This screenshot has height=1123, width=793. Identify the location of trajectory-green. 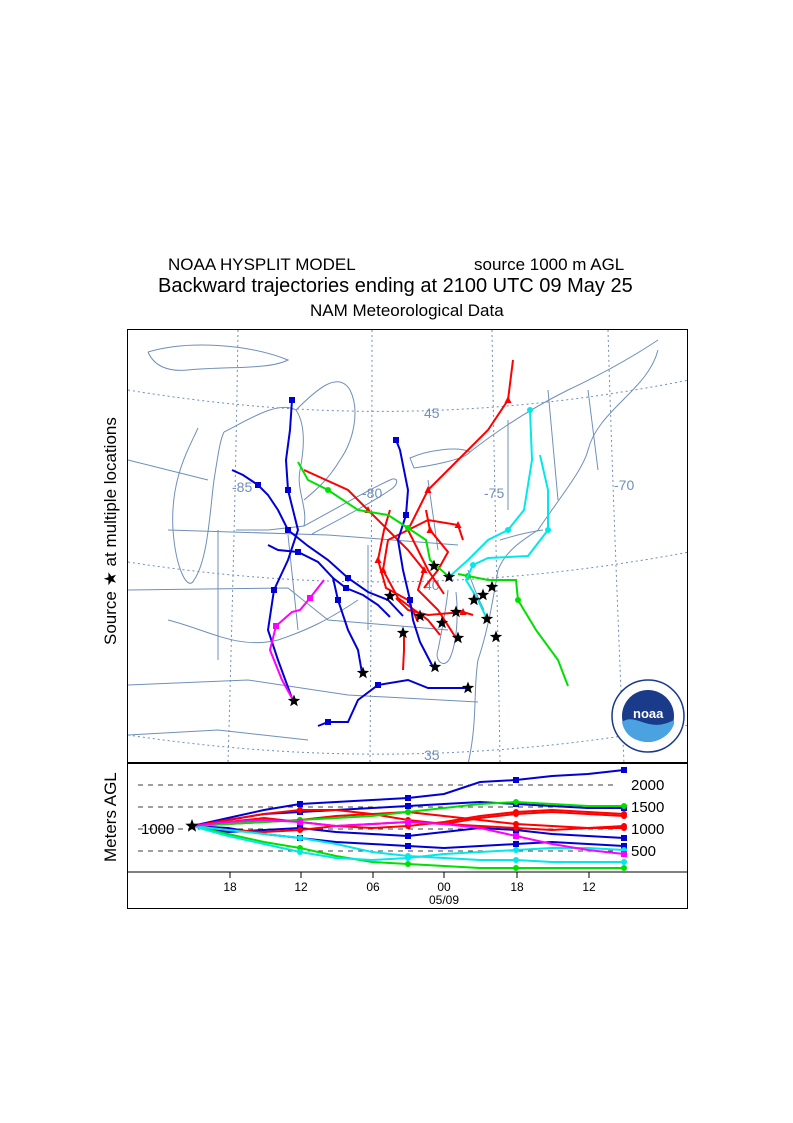
(513, 630).